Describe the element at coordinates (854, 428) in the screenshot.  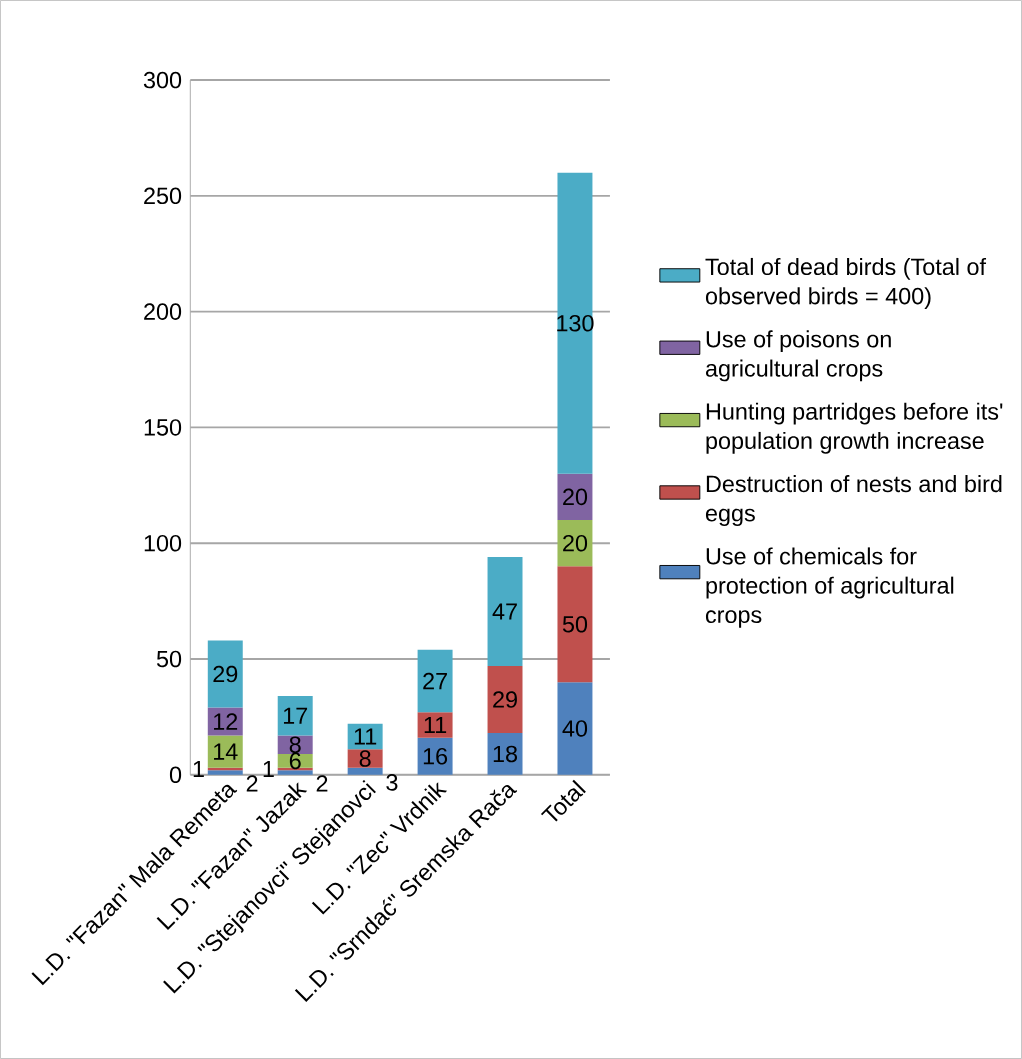
I see `legend-label: Hunting partridges before its' population growth increase` at that location.